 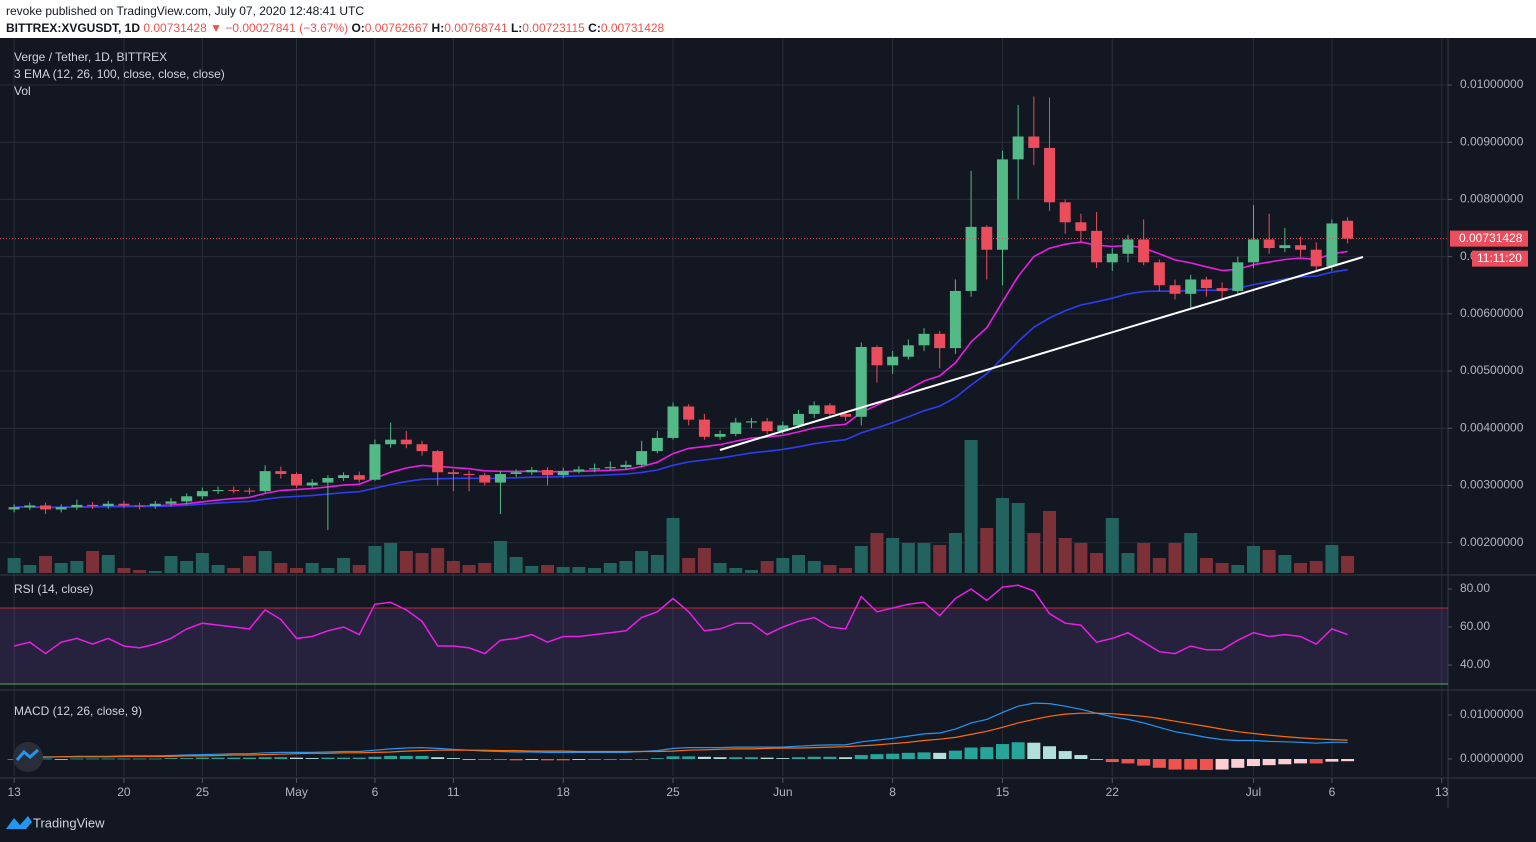 I want to click on y-tick-label: 0.00500000, so click(x=1492, y=370).